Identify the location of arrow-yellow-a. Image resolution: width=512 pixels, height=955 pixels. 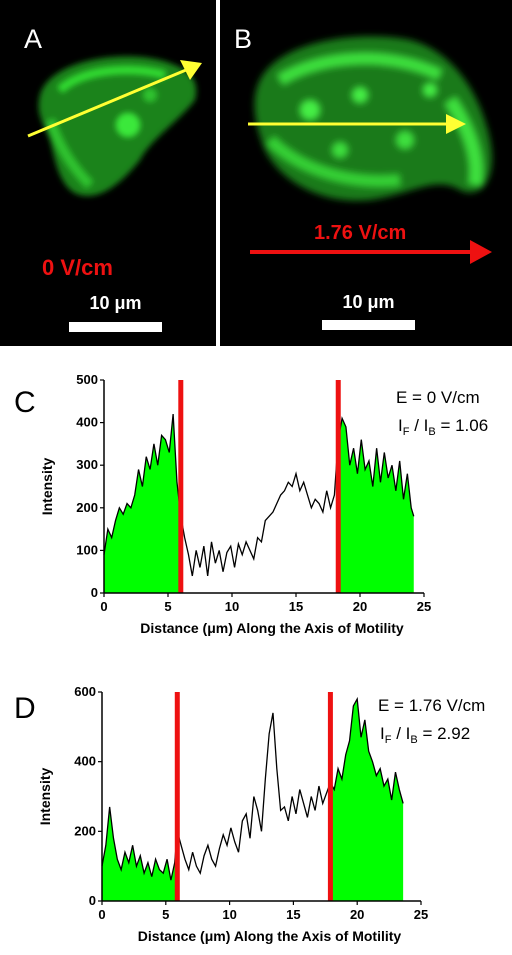
(114, 99).